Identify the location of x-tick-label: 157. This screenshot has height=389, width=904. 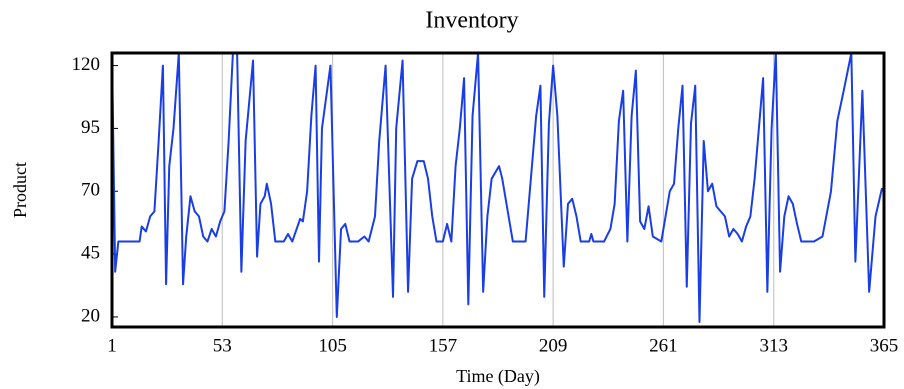
(443, 345).